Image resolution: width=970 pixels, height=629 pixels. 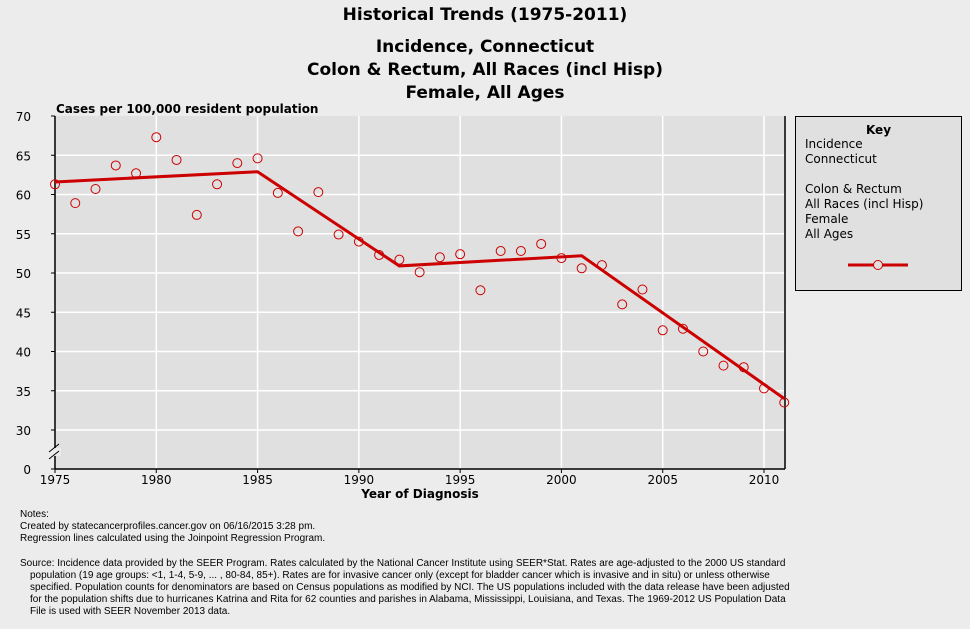 I want to click on legend-line-2: Connecticut, so click(x=841, y=159).